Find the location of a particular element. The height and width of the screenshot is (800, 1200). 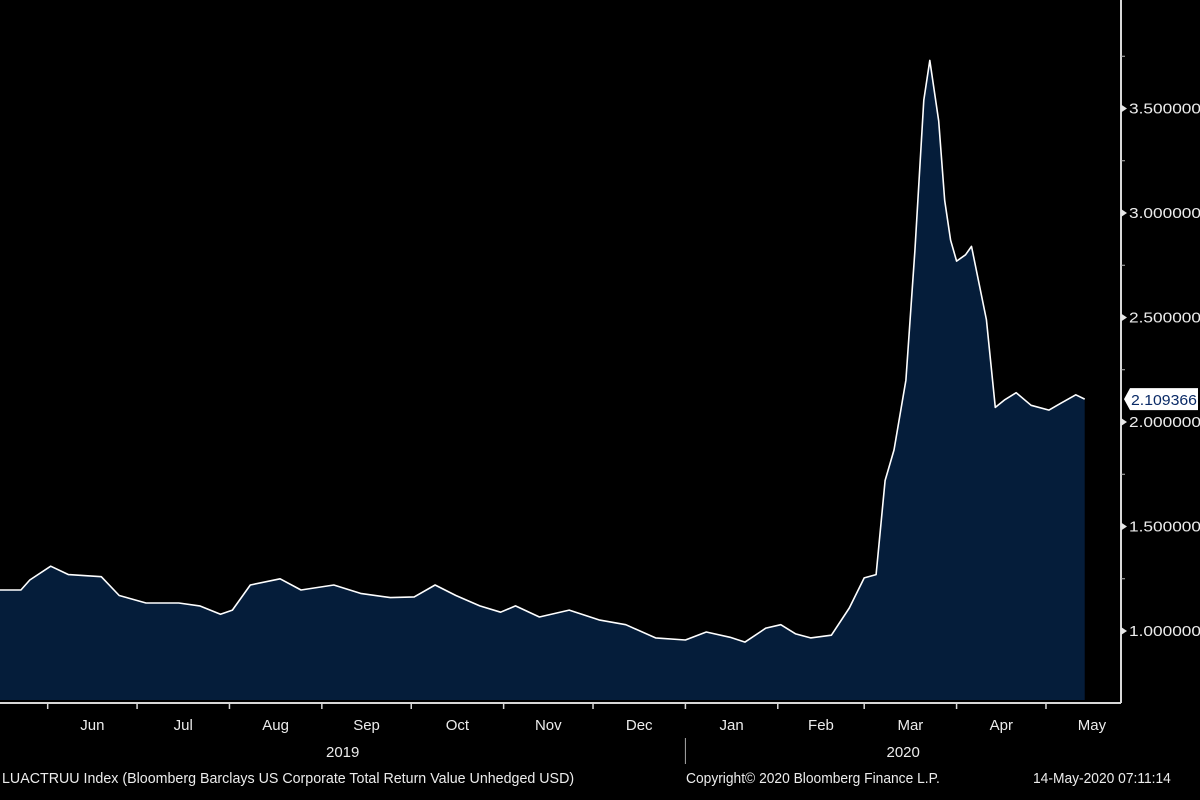

x-tick-label: Nov is located at coordinates (548, 725).